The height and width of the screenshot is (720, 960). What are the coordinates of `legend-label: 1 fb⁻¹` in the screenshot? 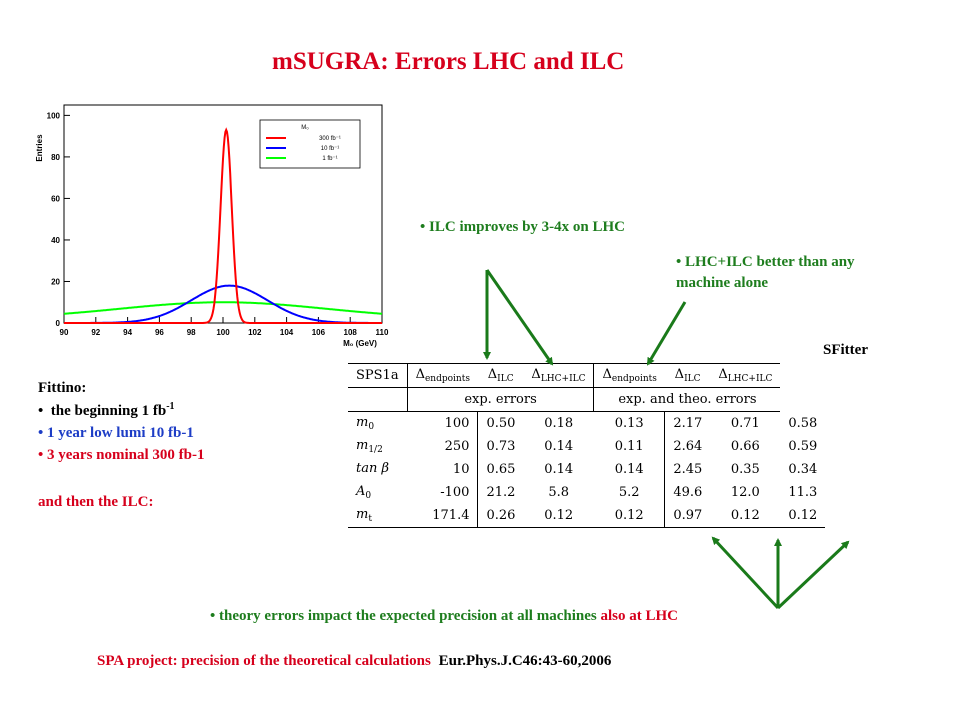 It's located at (329, 159).